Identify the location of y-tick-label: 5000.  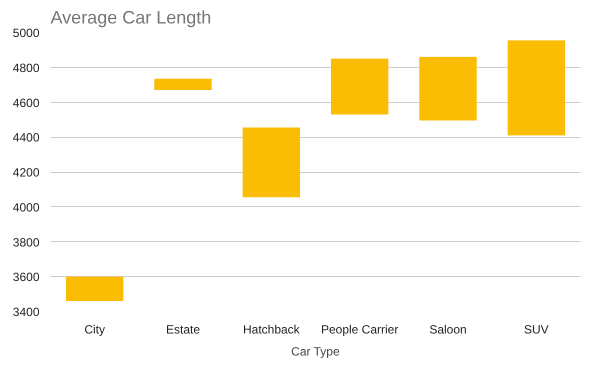
(26, 33).